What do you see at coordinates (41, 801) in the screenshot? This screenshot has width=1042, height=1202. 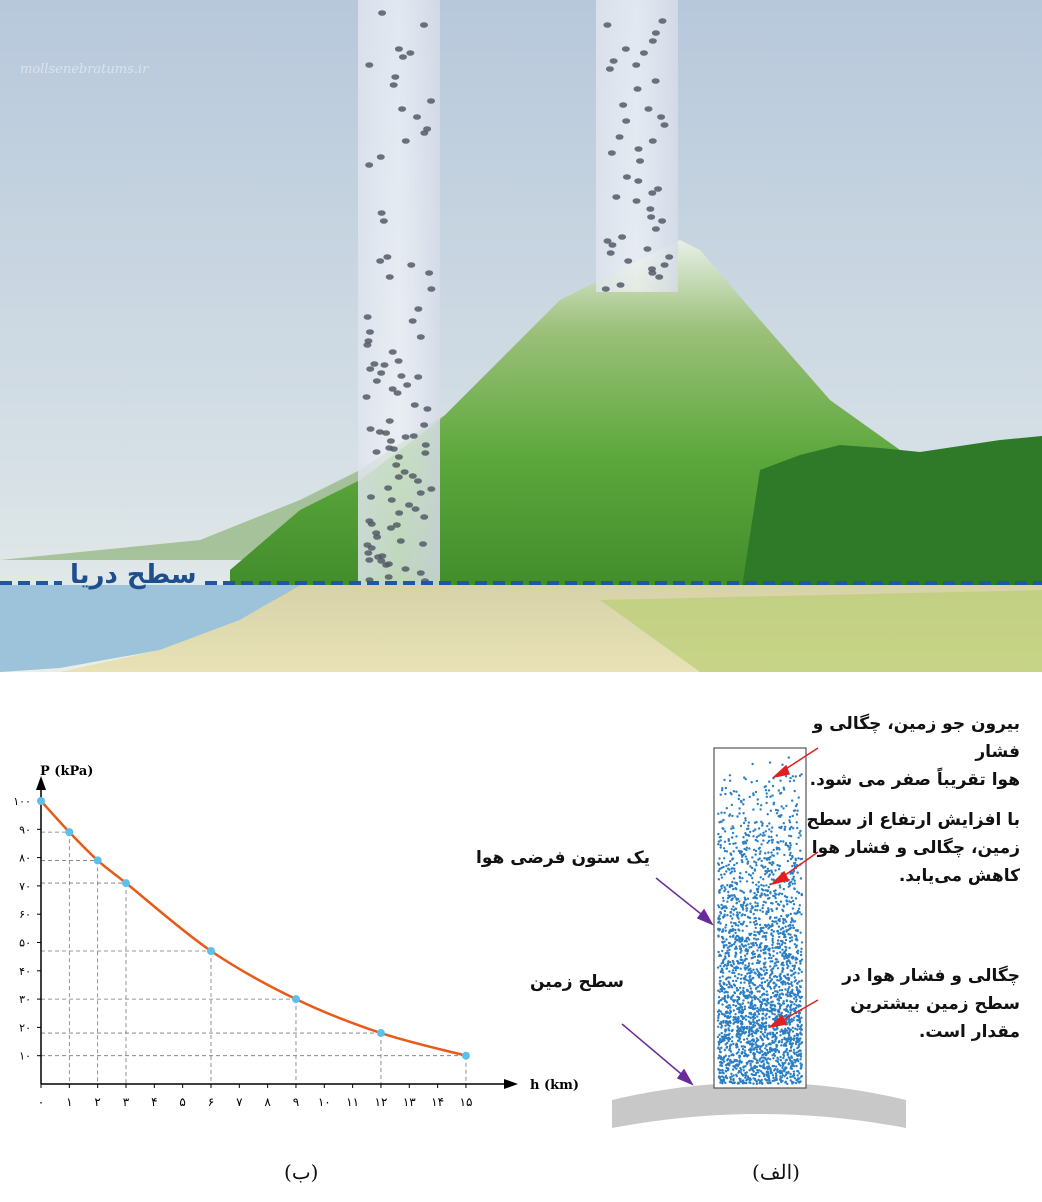 I see `data-point` at bounding box center [41, 801].